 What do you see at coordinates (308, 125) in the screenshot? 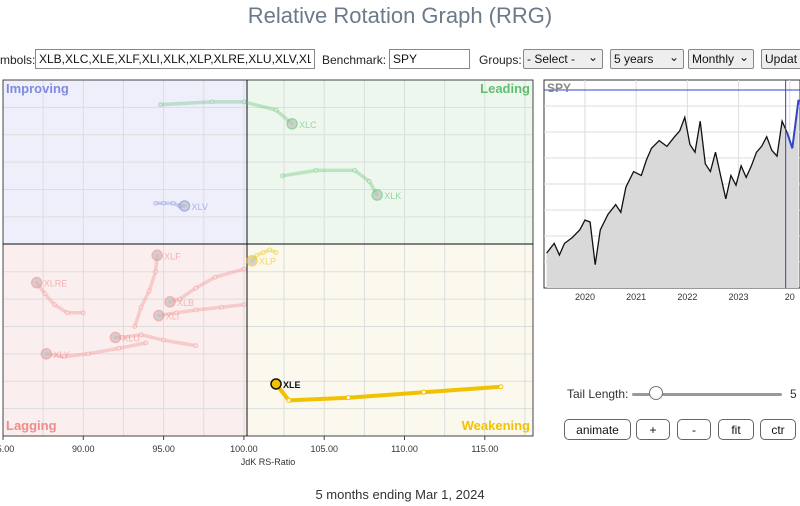
I see `tail-label: XLC` at bounding box center [308, 125].